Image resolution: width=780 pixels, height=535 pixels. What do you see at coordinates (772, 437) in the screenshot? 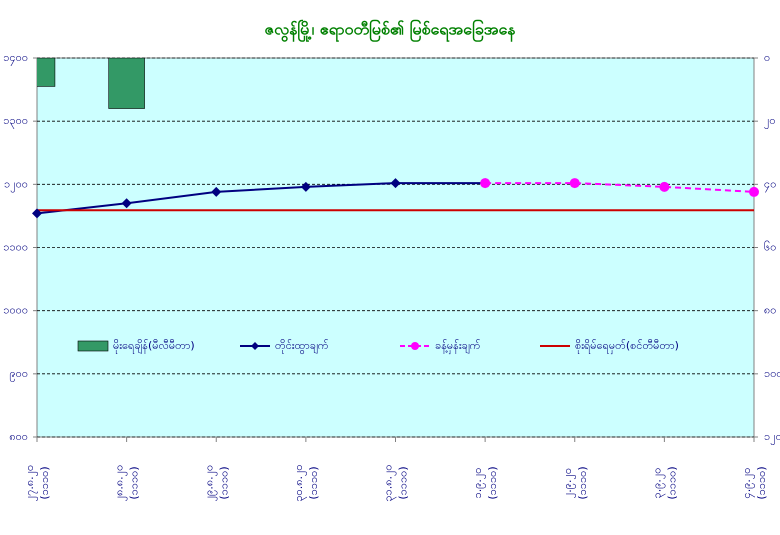
I see `y2-tick-label: ၁၂၀` at bounding box center [772, 437].